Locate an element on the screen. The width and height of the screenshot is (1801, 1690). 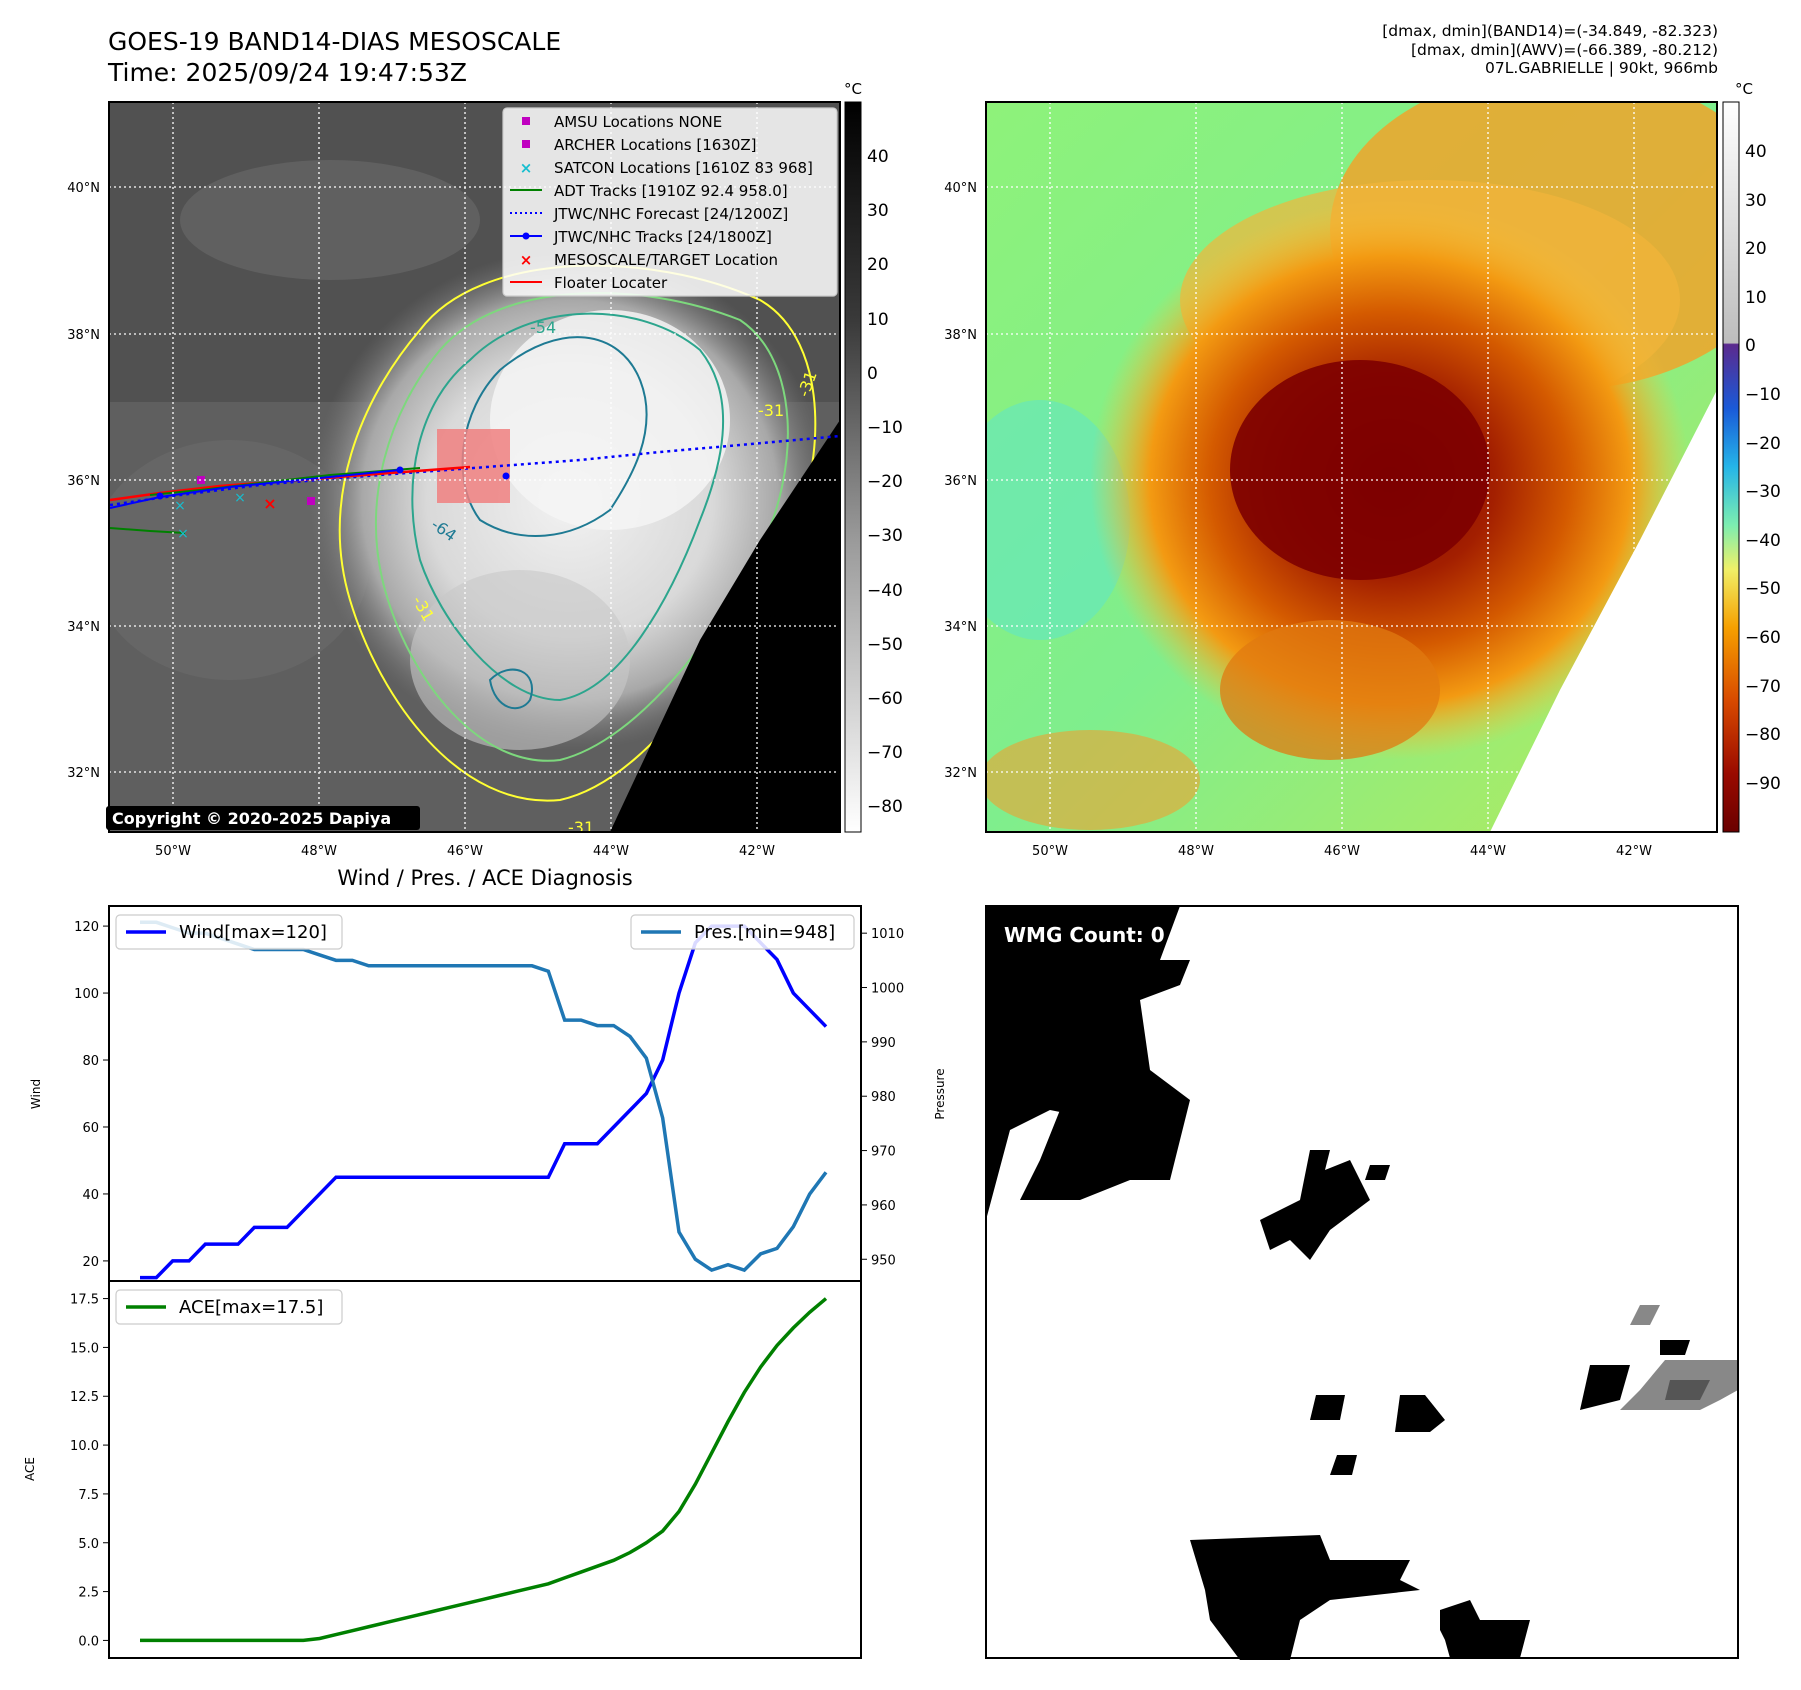
ir-cbar-tick: 20 is located at coordinates (878, 265).